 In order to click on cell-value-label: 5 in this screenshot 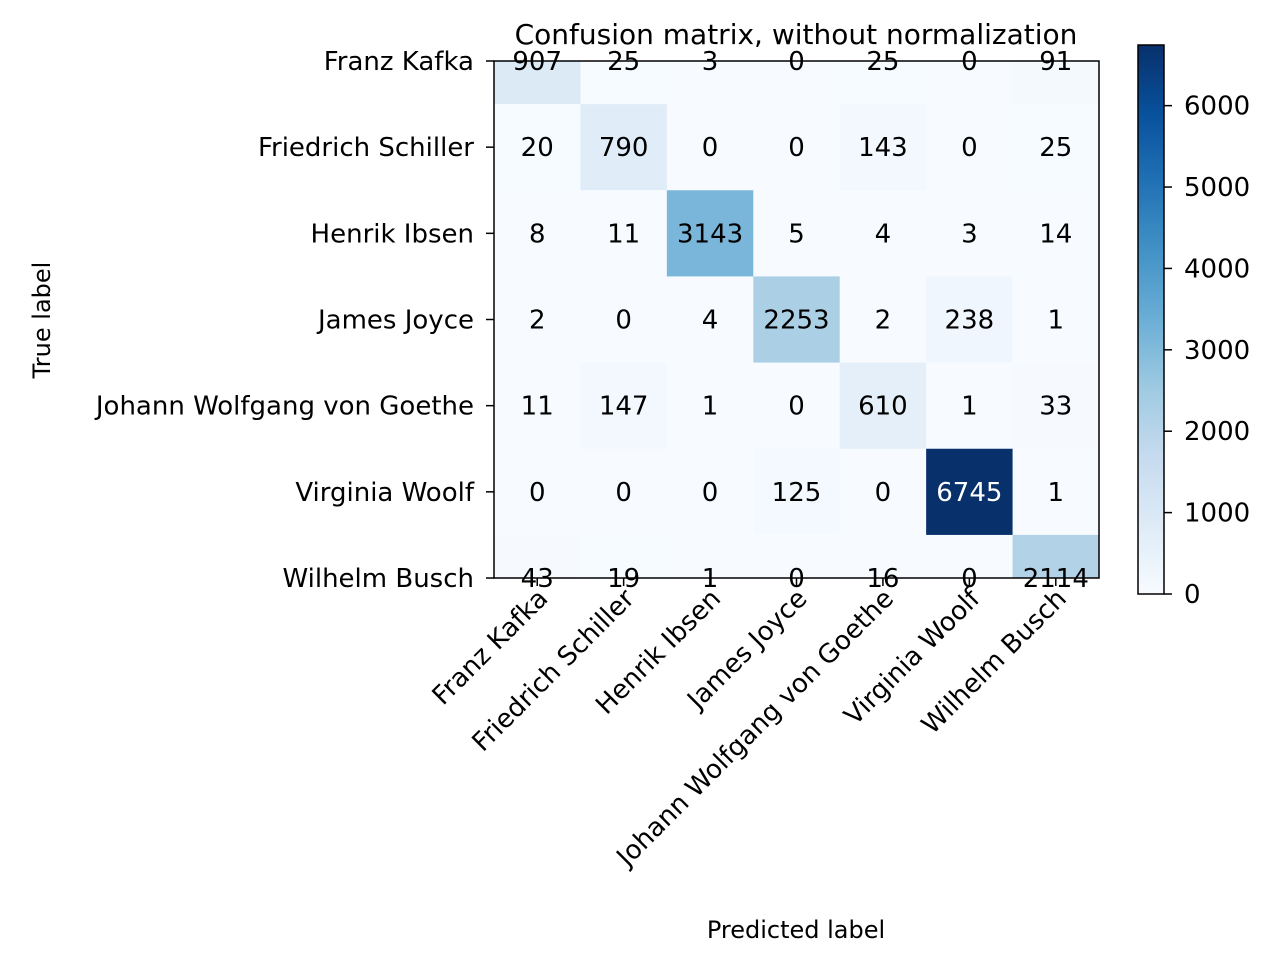, I will do `click(796, 234)`.